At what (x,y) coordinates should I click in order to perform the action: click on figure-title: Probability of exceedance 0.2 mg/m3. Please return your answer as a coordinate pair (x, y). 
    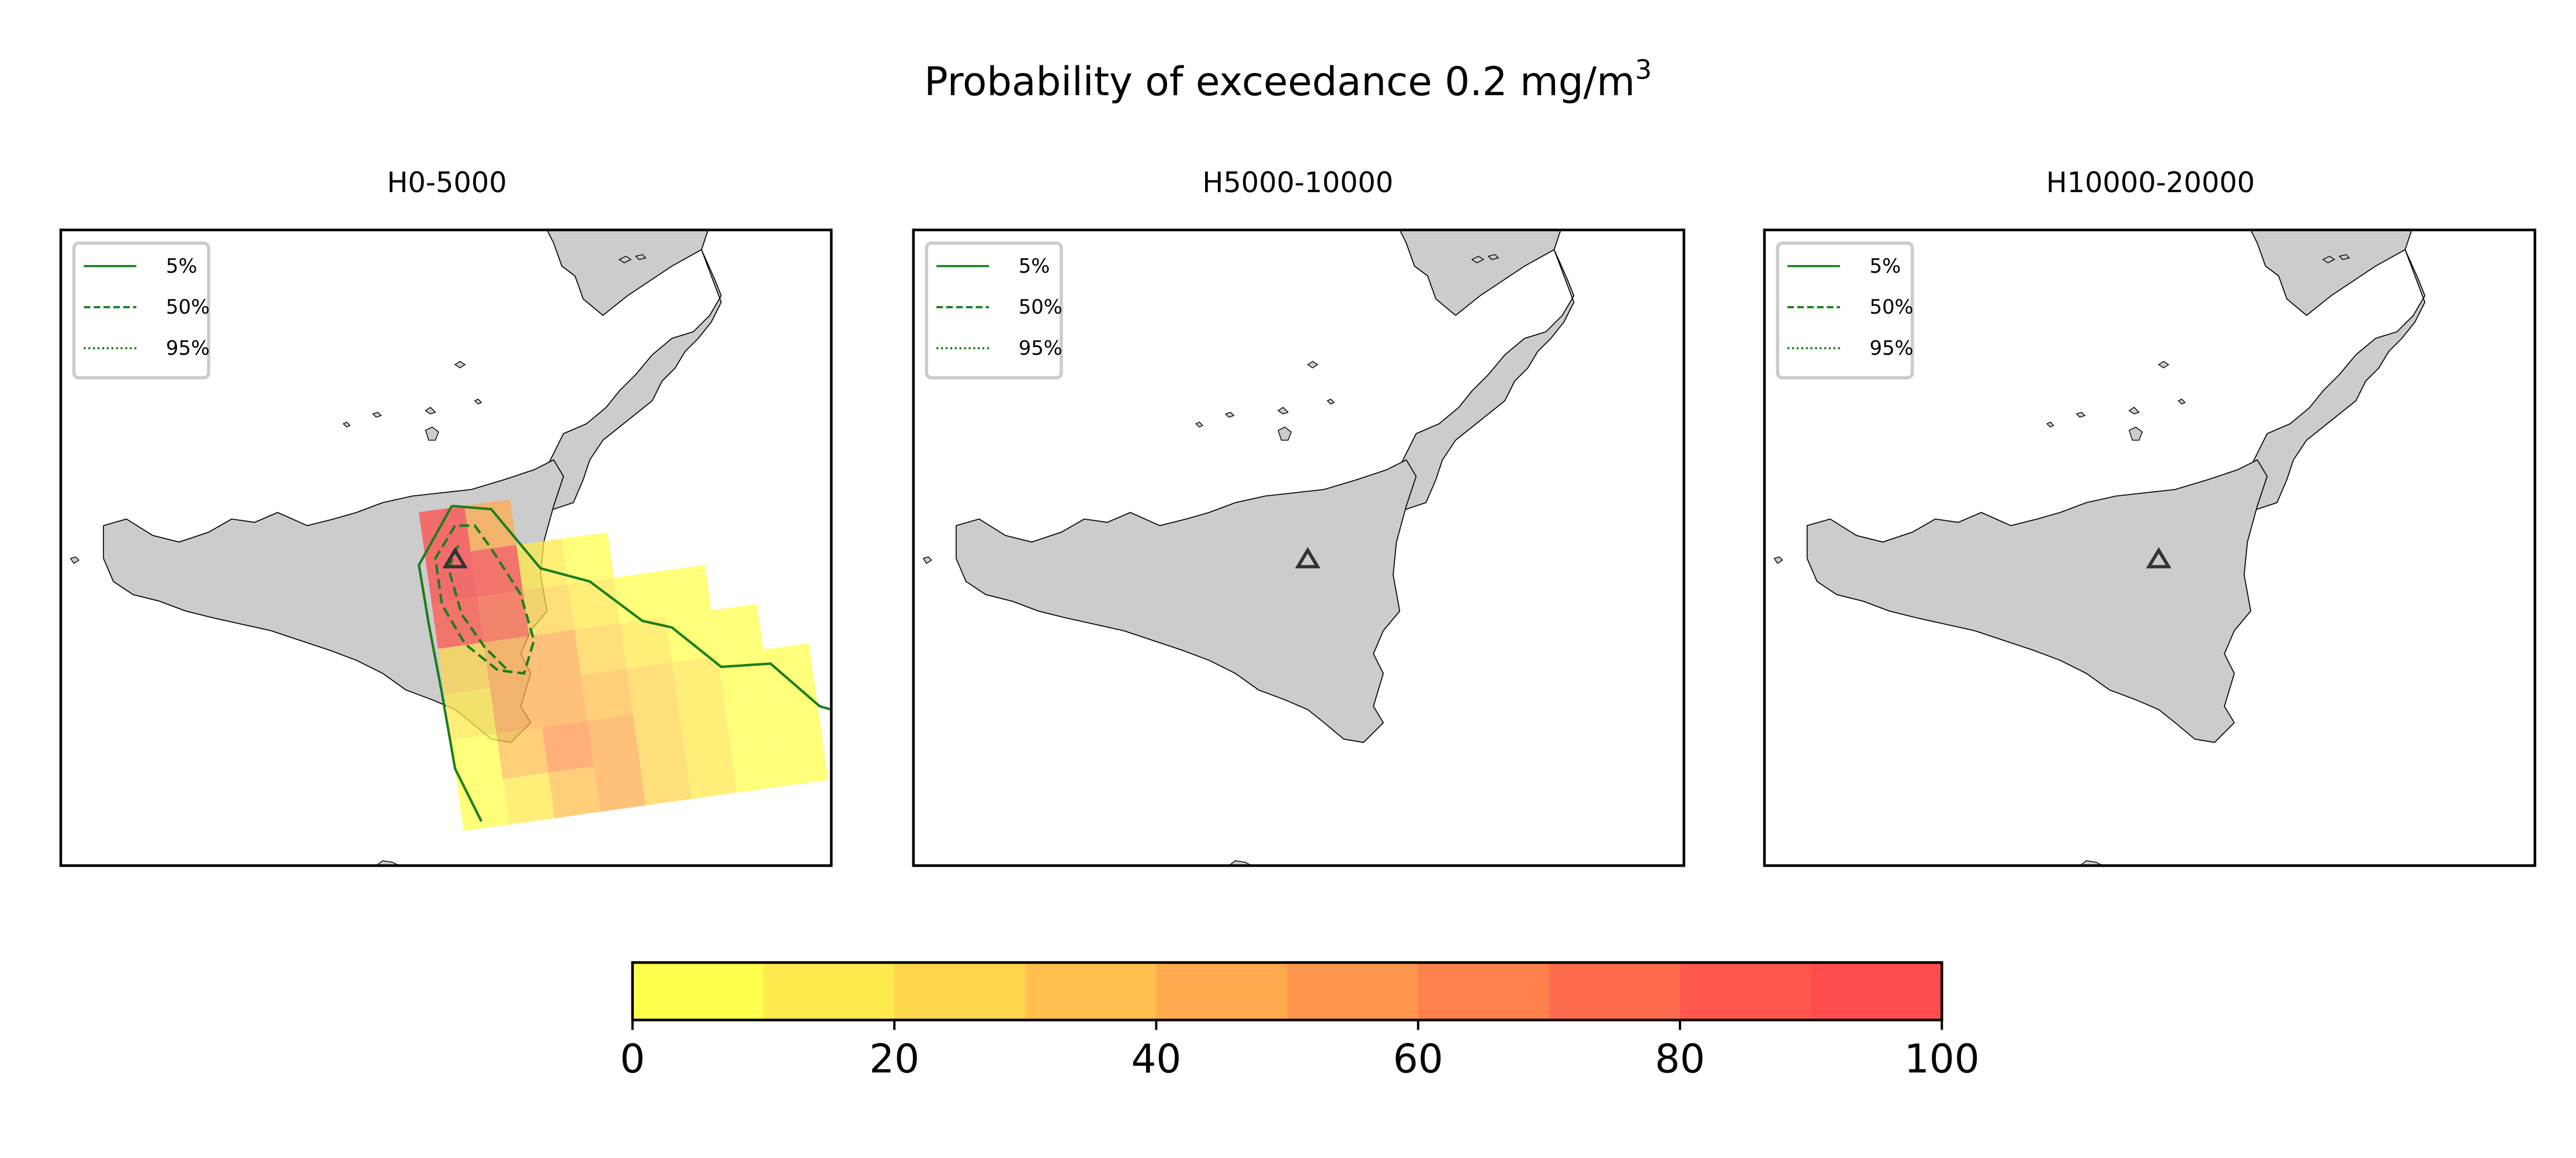
    Looking at the image, I should click on (1288, 80).